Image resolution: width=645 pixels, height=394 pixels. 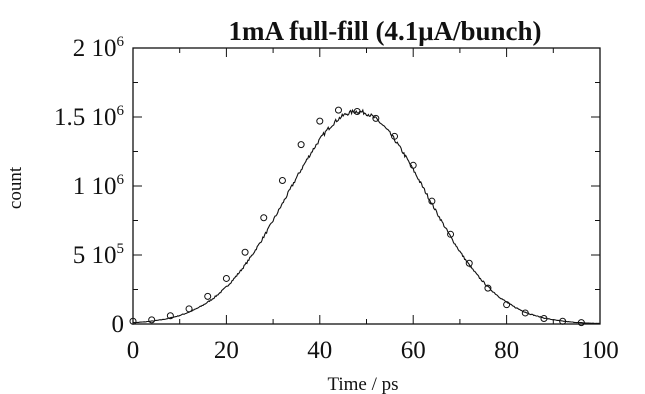 What do you see at coordinates (319, 350) in the screenshot?
I see `x-tick-label: 40` at bounding box center [319, 350].